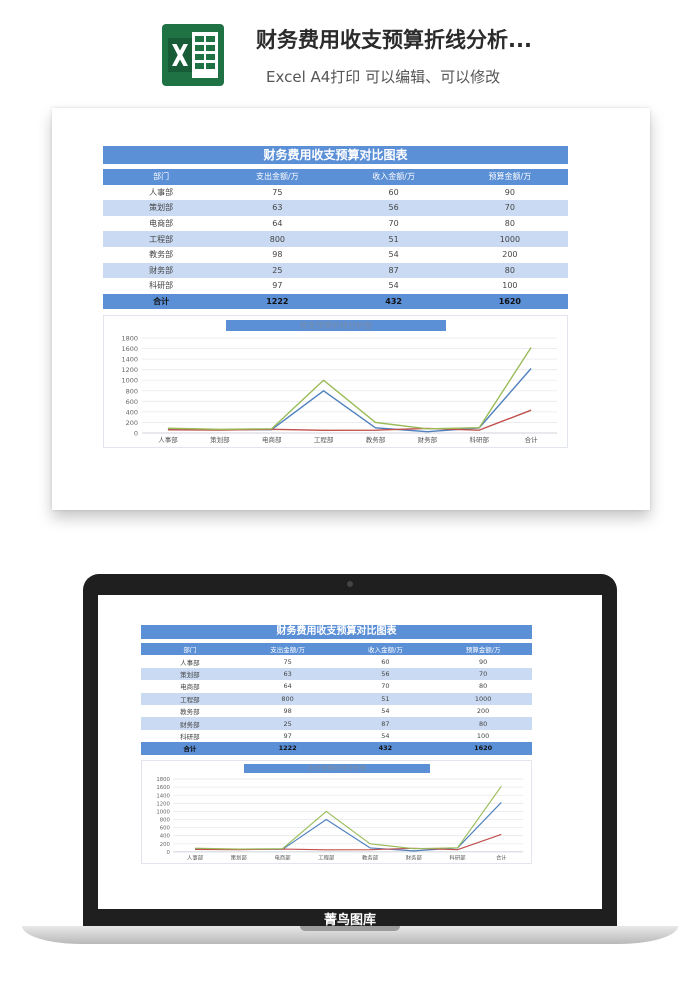 The width and height of the screenshot is (700, 989). What do you see at coordinates (335, 155) in the screenshot?
I see `table-title: 财务费用收支预算对比图表` at bounding box center [335, 155].